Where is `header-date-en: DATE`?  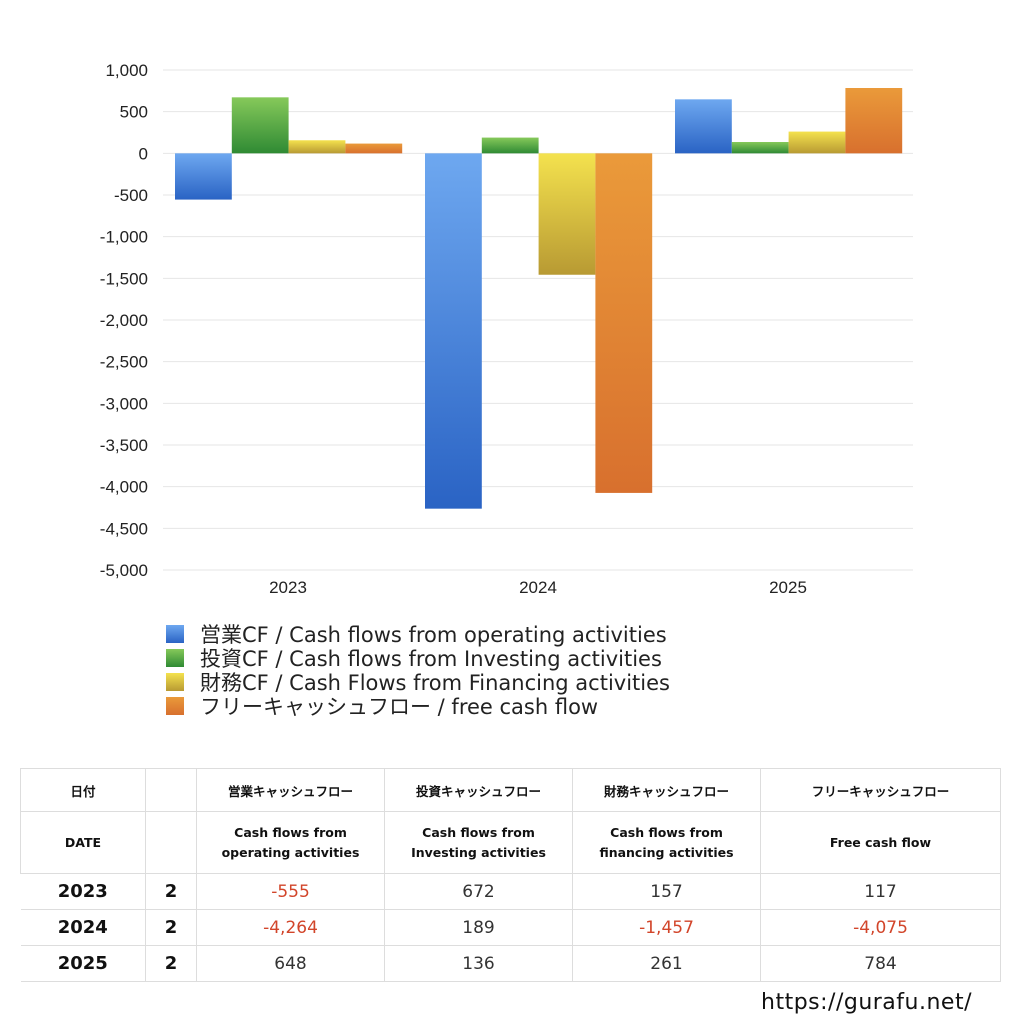
header-date-en: DATE is located at coordinates (83, 842).